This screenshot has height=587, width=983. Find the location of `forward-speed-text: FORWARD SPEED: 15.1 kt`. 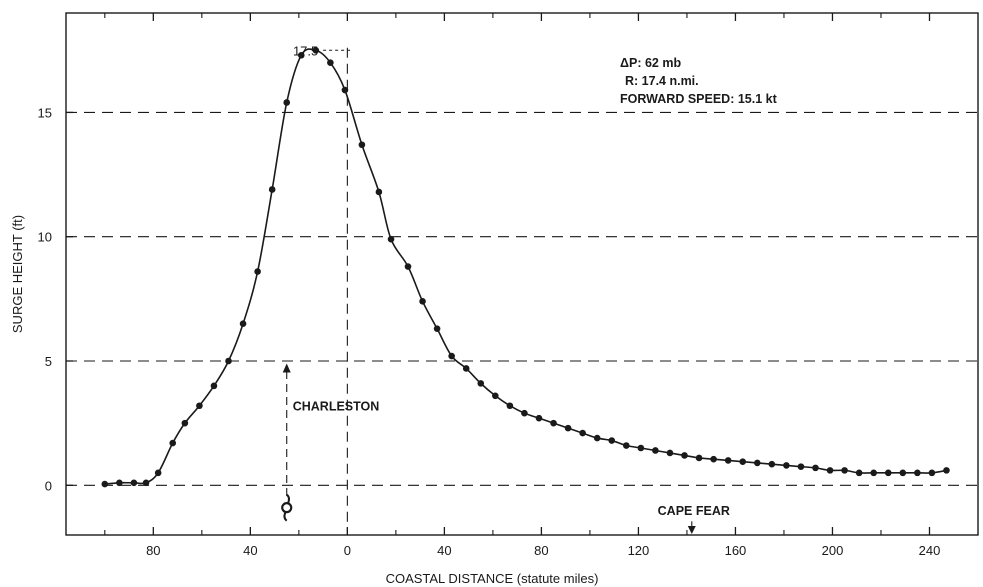

forward-speed-text: FORWARD SPEED: 15.1 kt is located at coordinates (699, 99).